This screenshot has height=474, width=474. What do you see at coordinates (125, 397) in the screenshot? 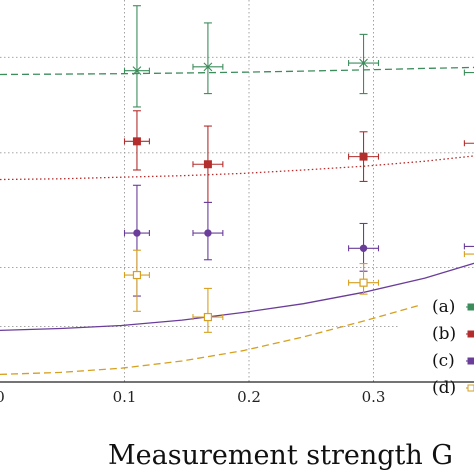
I see `x-tick-label: 0.1` at bounding box center [125, 397].